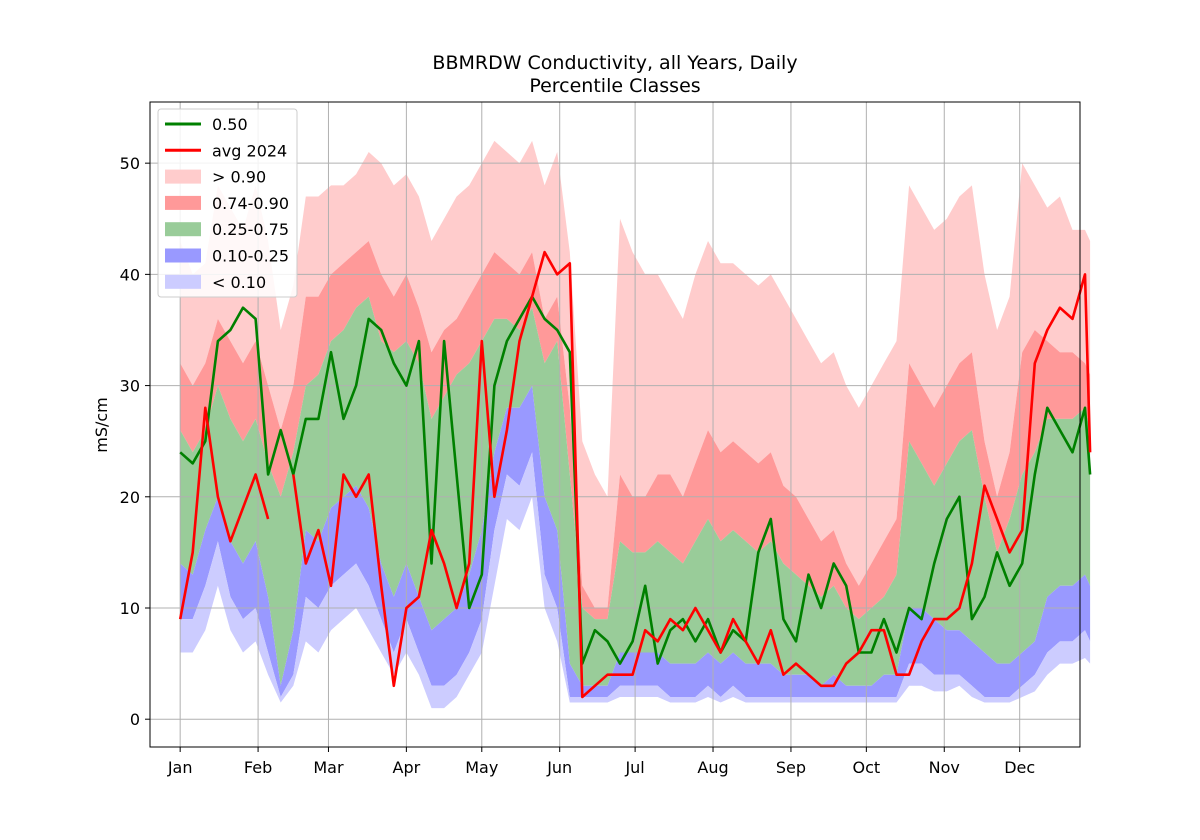  Describe the element at coordinates (180, 767) in the screenshot. I see `x-tick-label: Jan` at that location.